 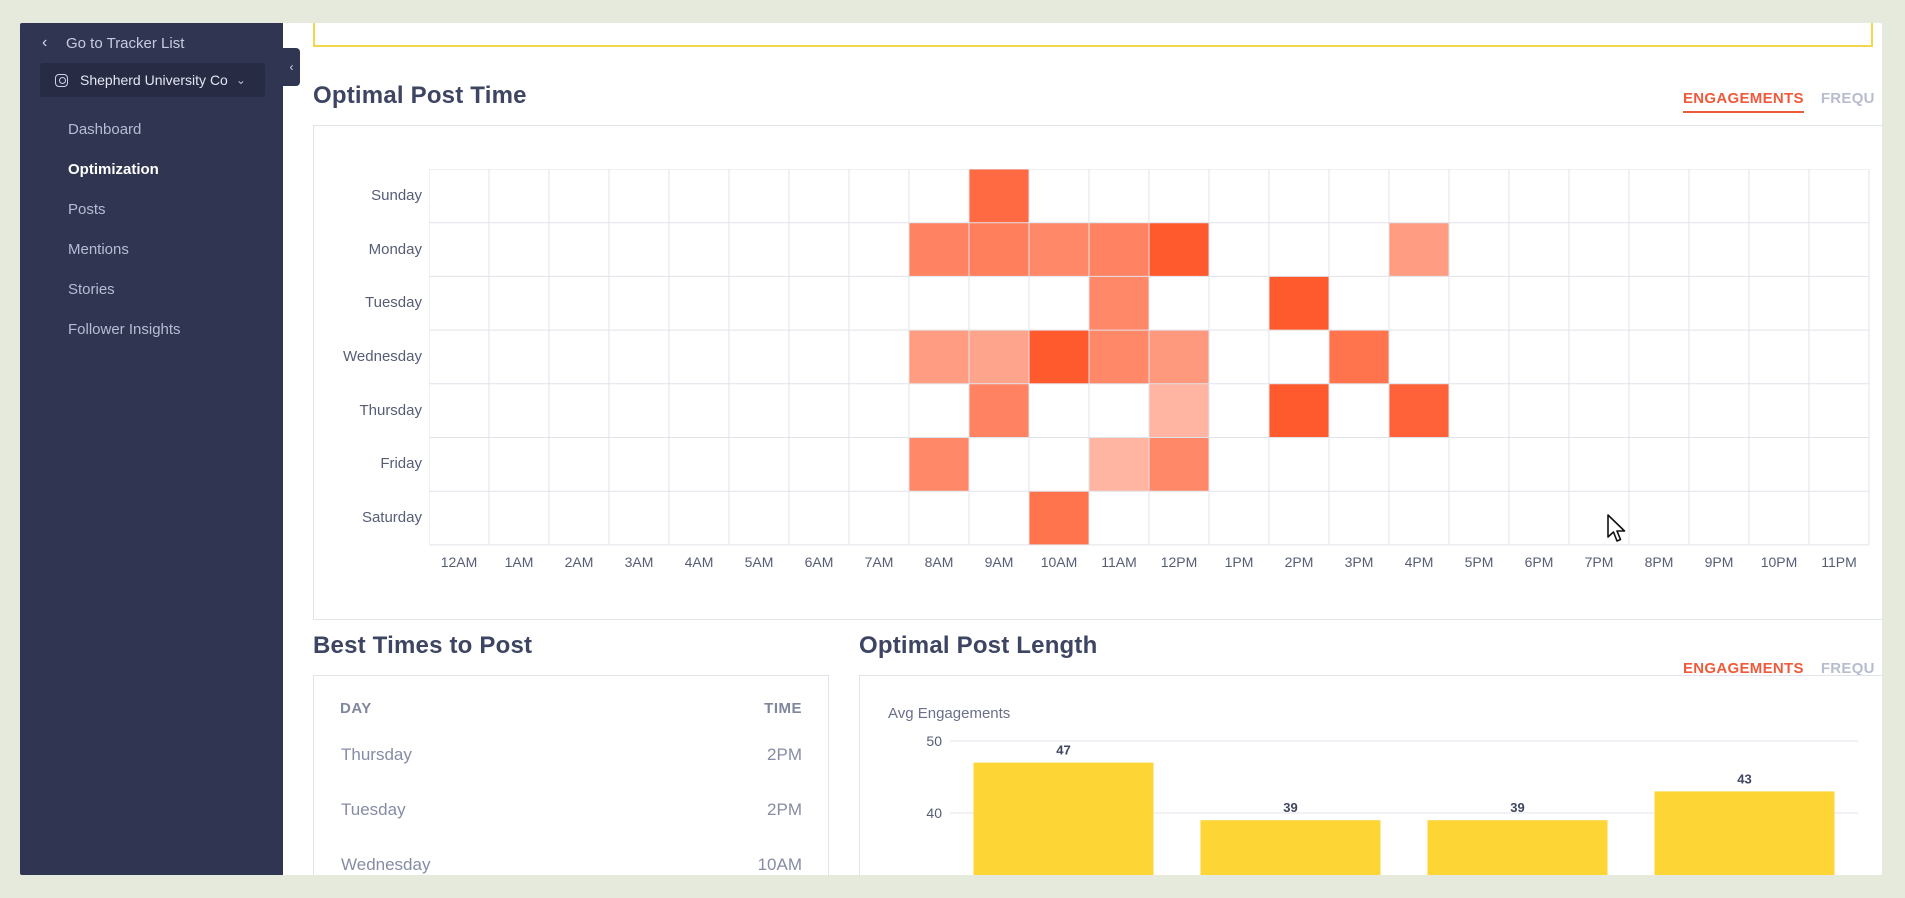 I want to click on sidebar-collapse-button: ‹, so click(x=291, y=67).